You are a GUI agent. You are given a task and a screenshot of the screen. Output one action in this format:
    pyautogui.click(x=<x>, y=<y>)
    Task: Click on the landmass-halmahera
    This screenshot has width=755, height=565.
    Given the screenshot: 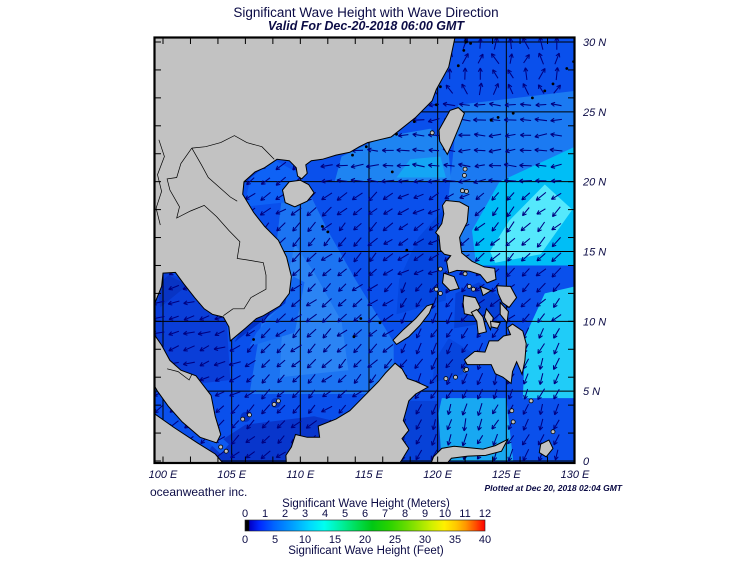 What is the action you would take?
    pyautogui.click(x=546, y=448)
    